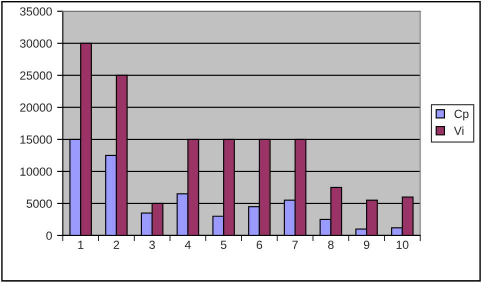 Image resolution: width=483 pixels, height=282 pixels. I want to click on y-tick-label: 15000, so click(36, 139).